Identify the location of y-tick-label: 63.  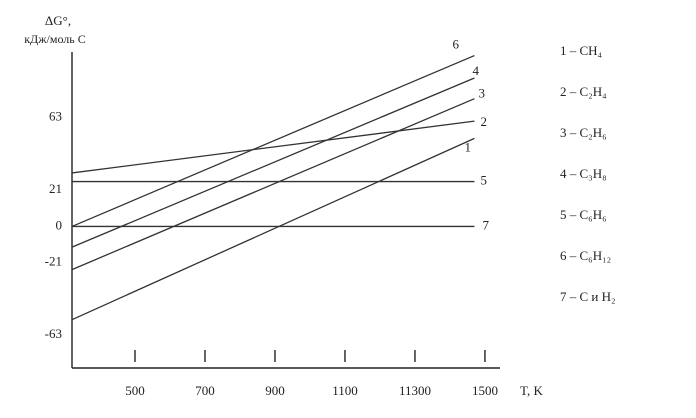
(55, 116).